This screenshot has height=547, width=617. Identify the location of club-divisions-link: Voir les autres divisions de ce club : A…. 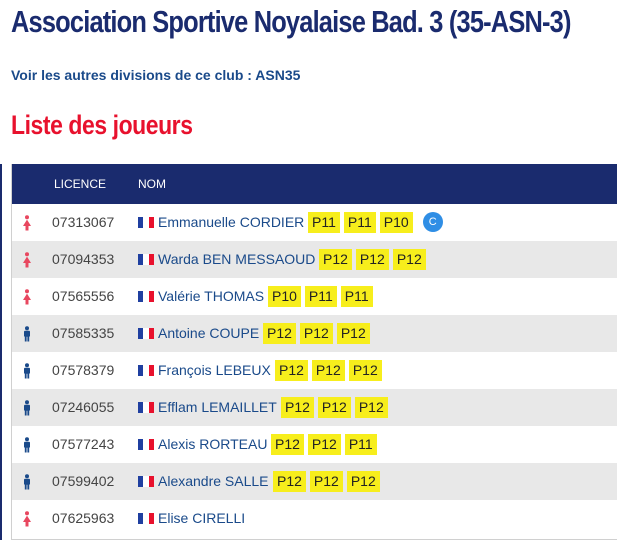
(156, 75).